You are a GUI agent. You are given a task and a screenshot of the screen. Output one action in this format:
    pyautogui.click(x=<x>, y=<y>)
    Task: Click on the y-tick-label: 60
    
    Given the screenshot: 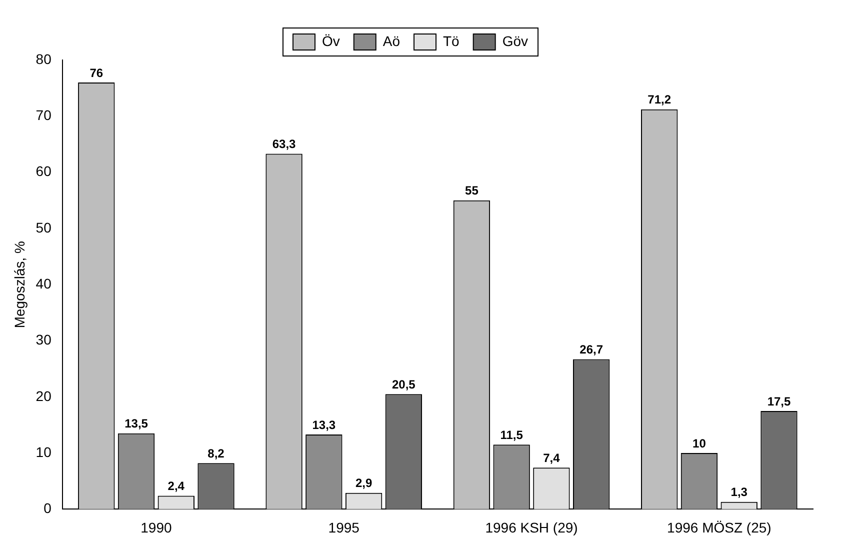 What is the action you would take?
    pyautogui.click(x=44, y=171)
    